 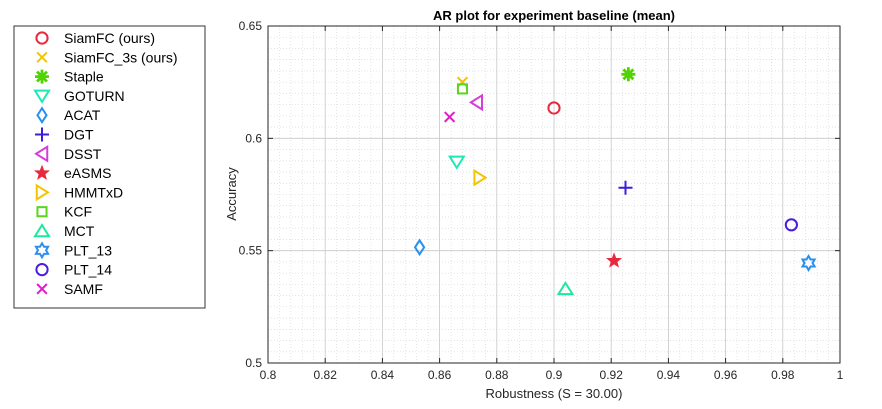 What do you see at coordinates (83, 289) in the screenshot?
I see `legend-label-samf: SAMF` at bounding box center [83, 289].